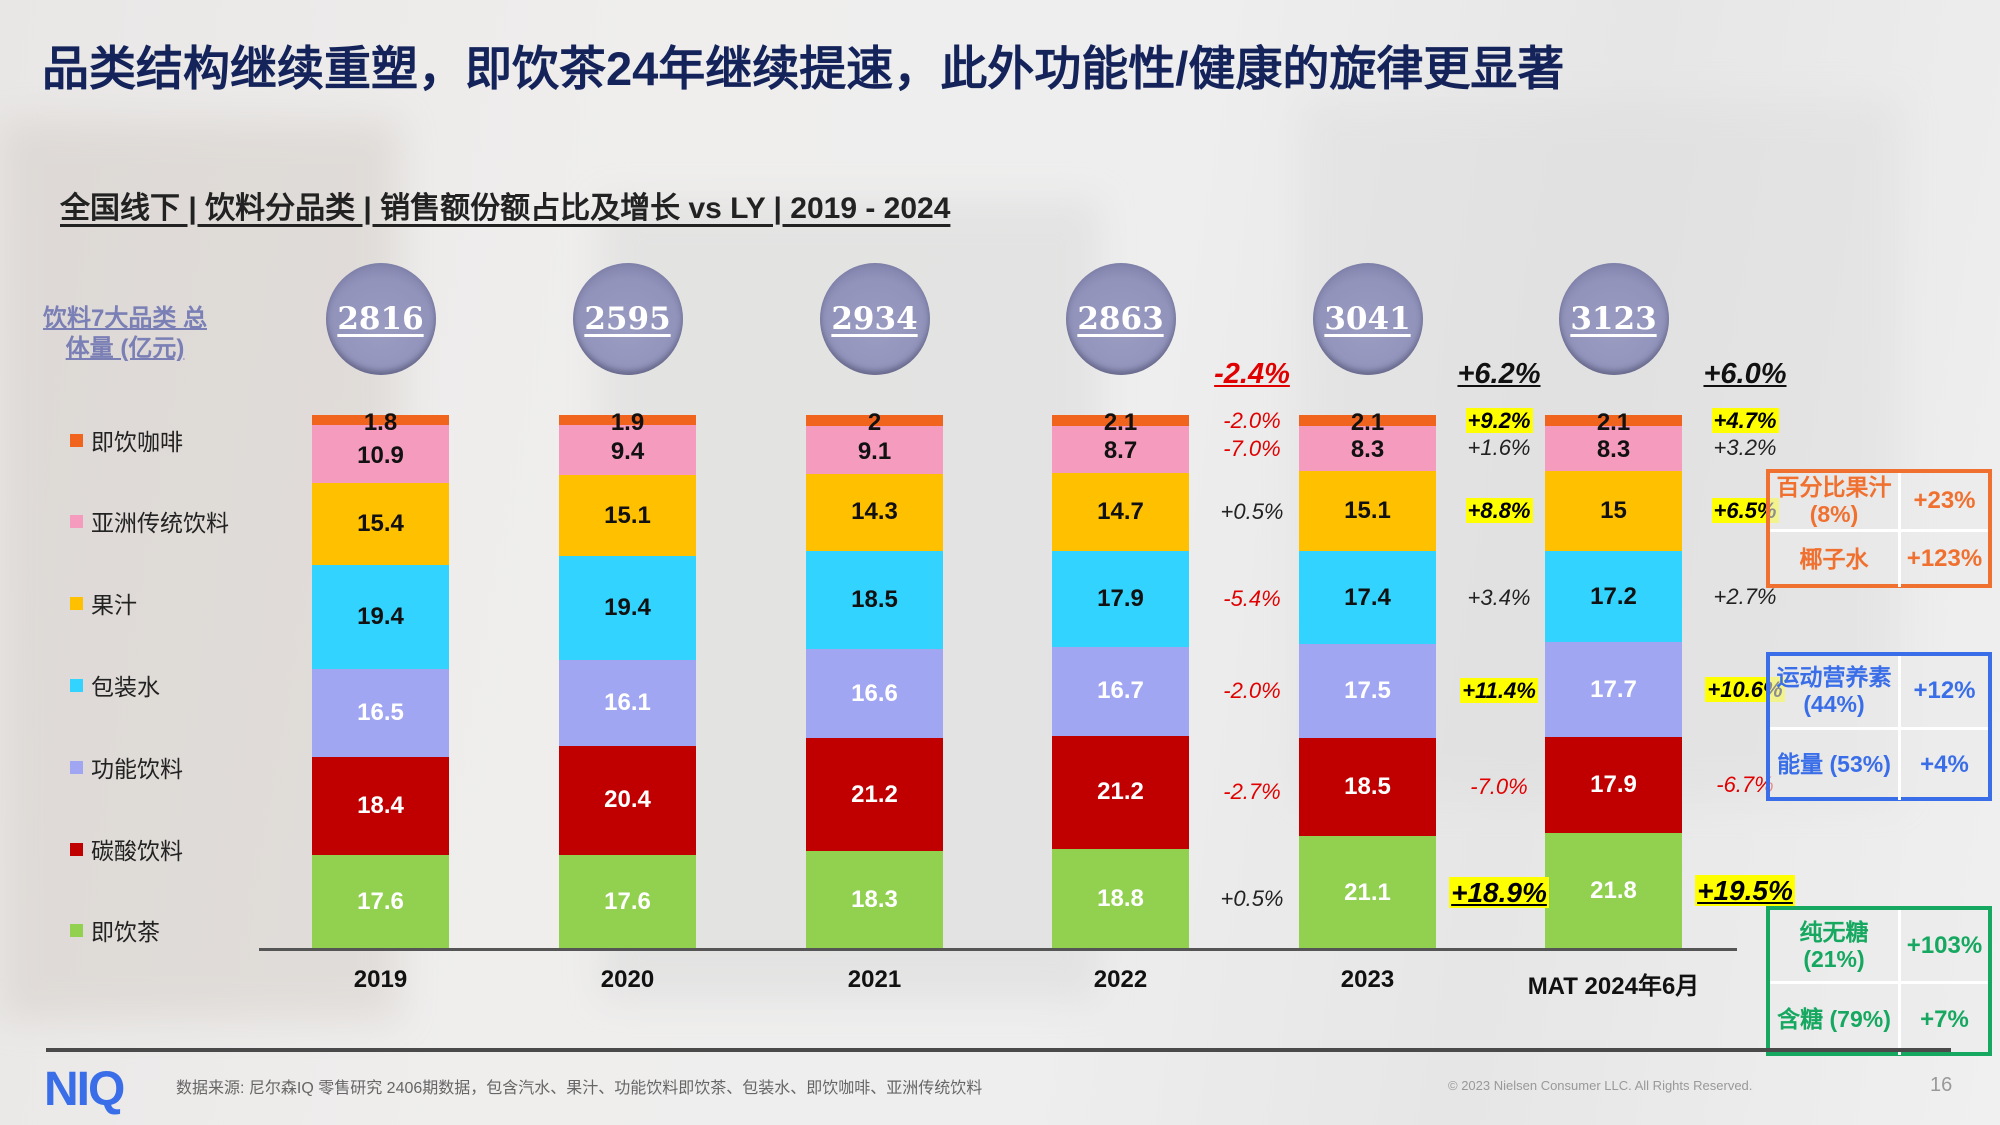 The image size is (2000, 1125). I want to click on growth-label: -7.0%, so click(1499, 786).